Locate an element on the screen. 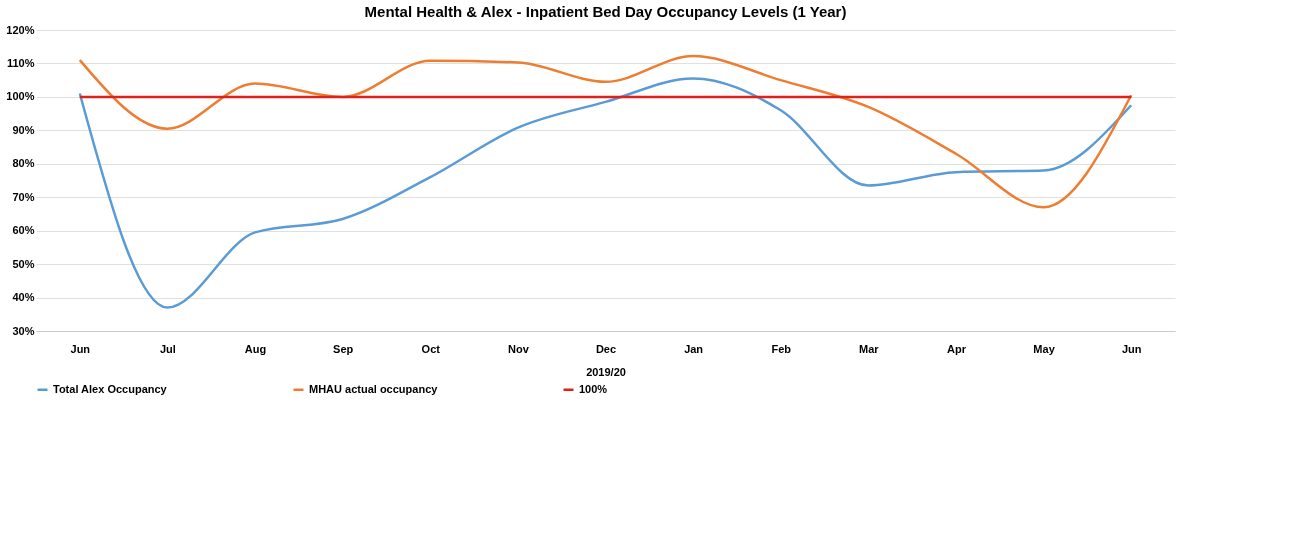 The image size is (1291, 551). x-tick-label: Oct is located at coordinates (431, 348).